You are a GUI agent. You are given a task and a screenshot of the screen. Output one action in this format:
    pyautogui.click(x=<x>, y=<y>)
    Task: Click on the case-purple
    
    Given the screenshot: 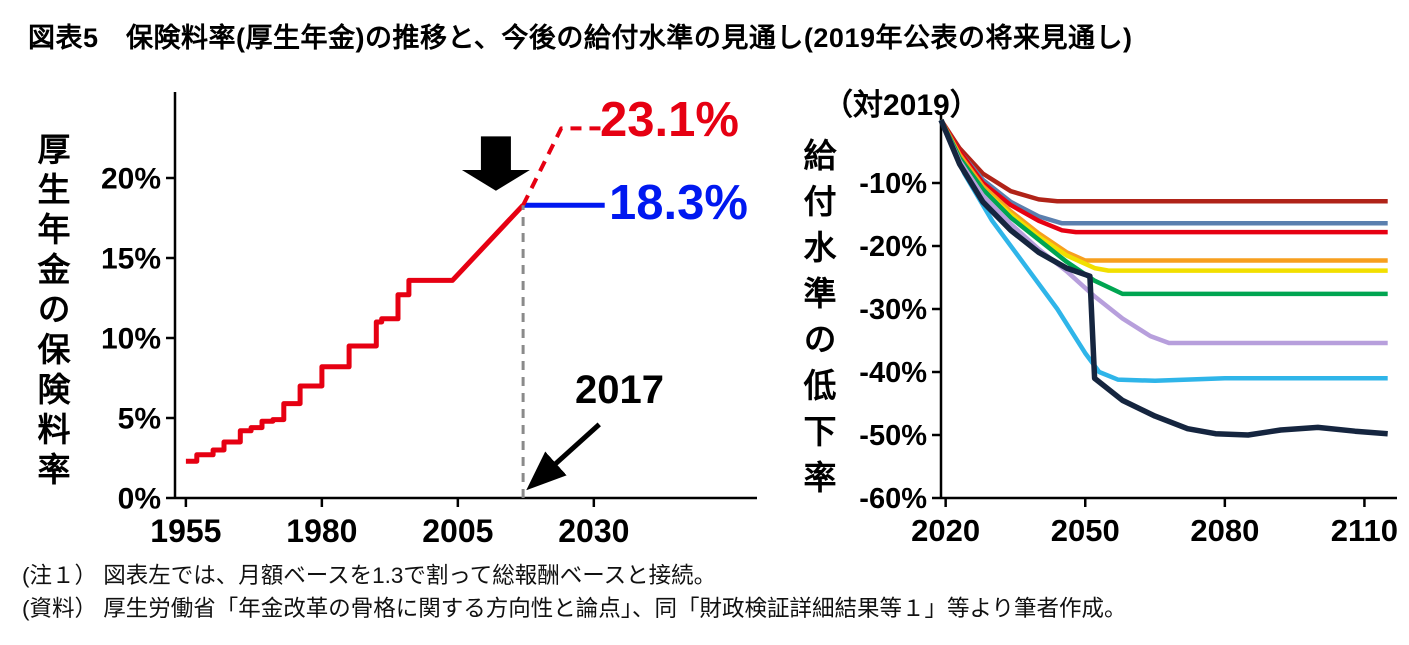 What is the action you would take?
    pyautogui.click(x=1163, y=232)
    